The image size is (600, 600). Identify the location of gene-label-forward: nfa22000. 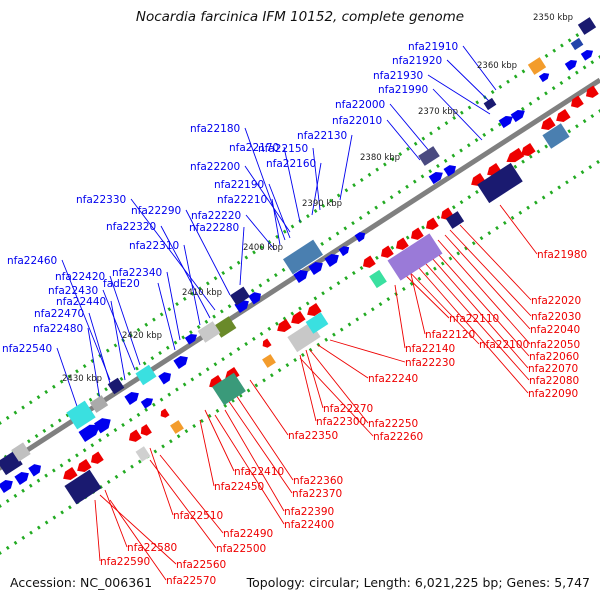
(360, 105).